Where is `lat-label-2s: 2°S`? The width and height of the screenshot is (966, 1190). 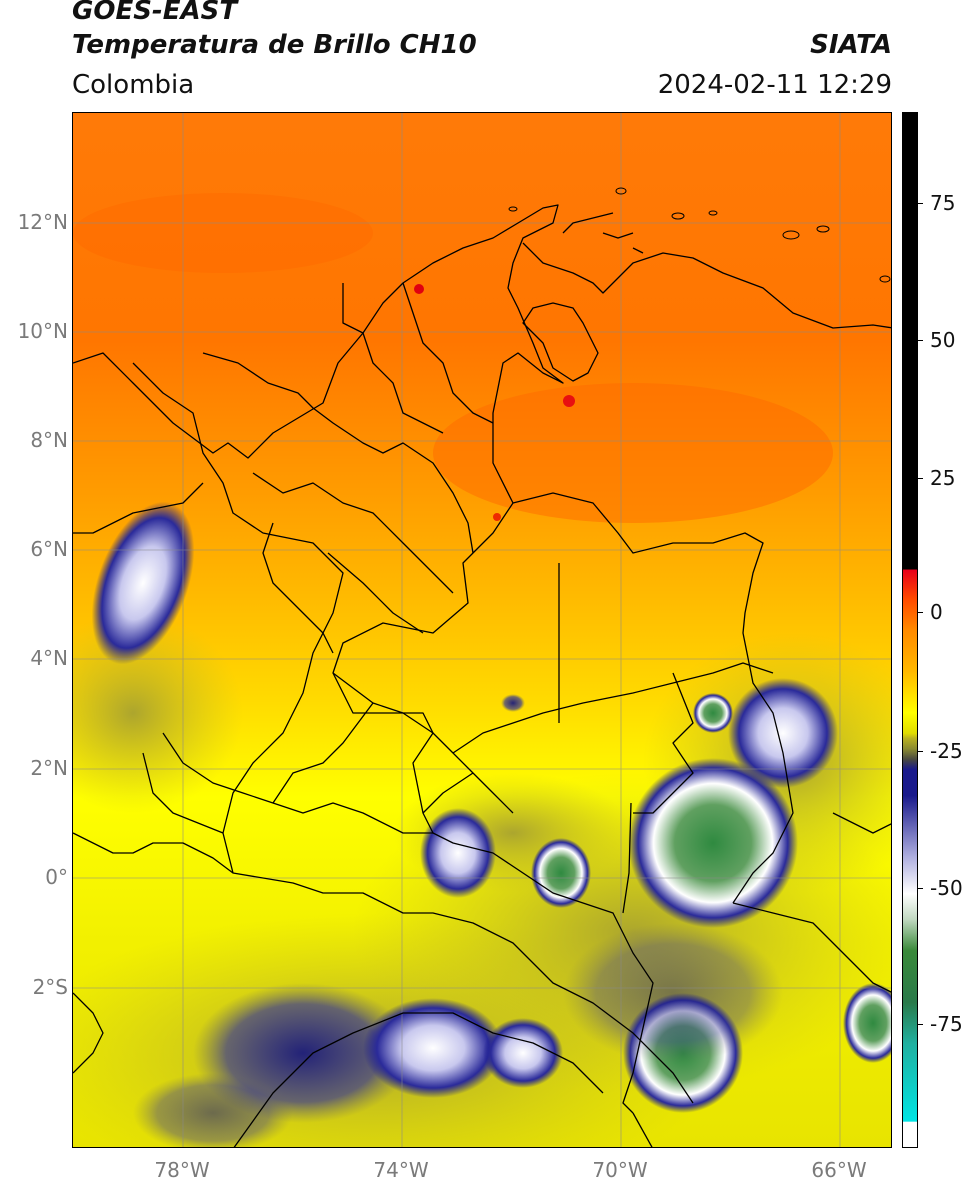 lat-label-2s: 2°S is located at coordinates (50, 987).